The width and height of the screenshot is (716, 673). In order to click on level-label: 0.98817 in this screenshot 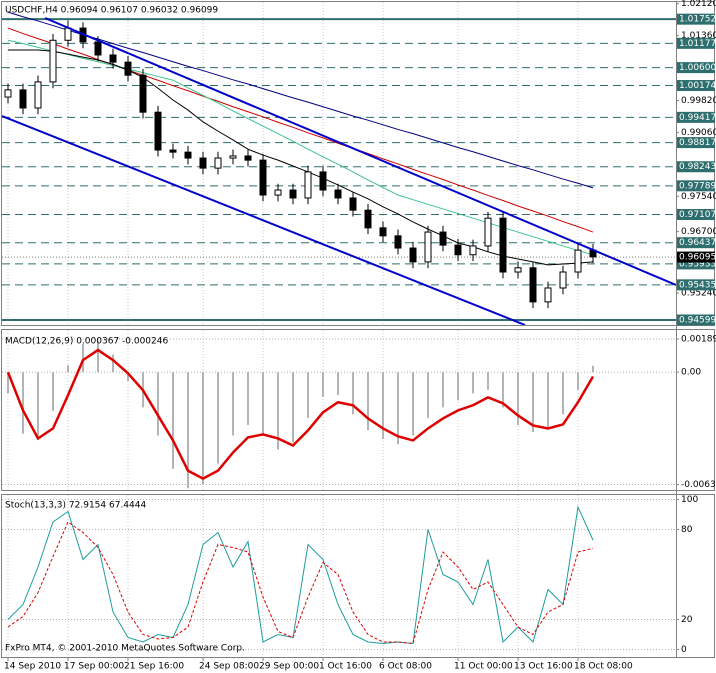, I will do `click(697, 143)`.